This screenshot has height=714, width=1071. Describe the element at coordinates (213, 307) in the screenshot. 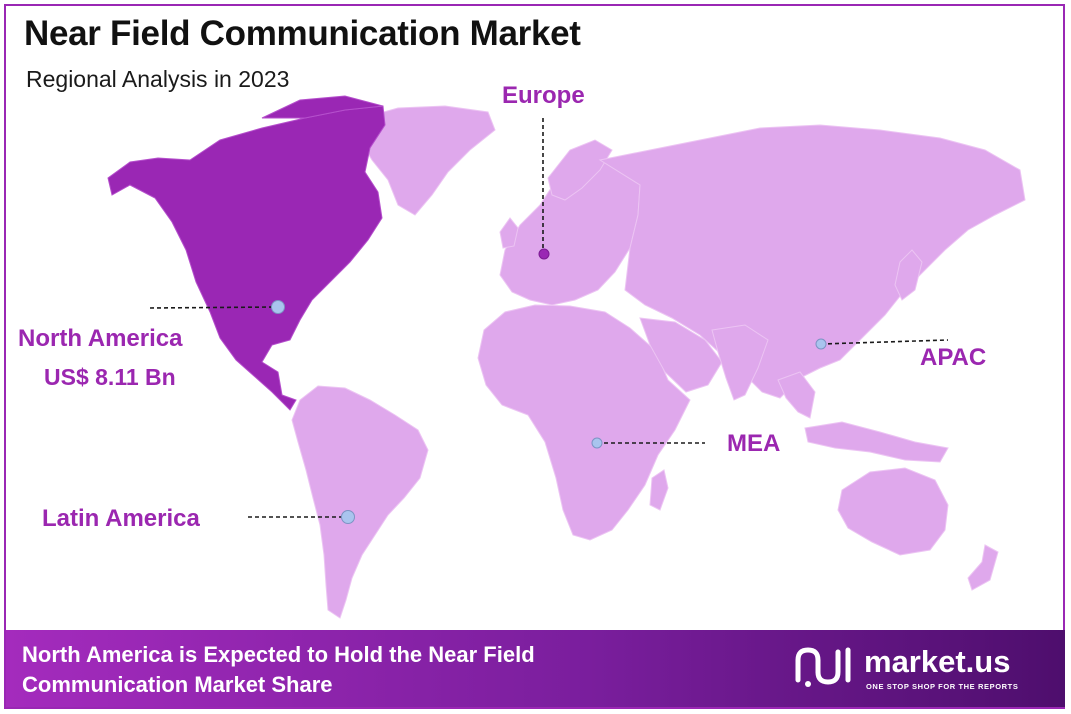

I see `north-america-leader` at that location.